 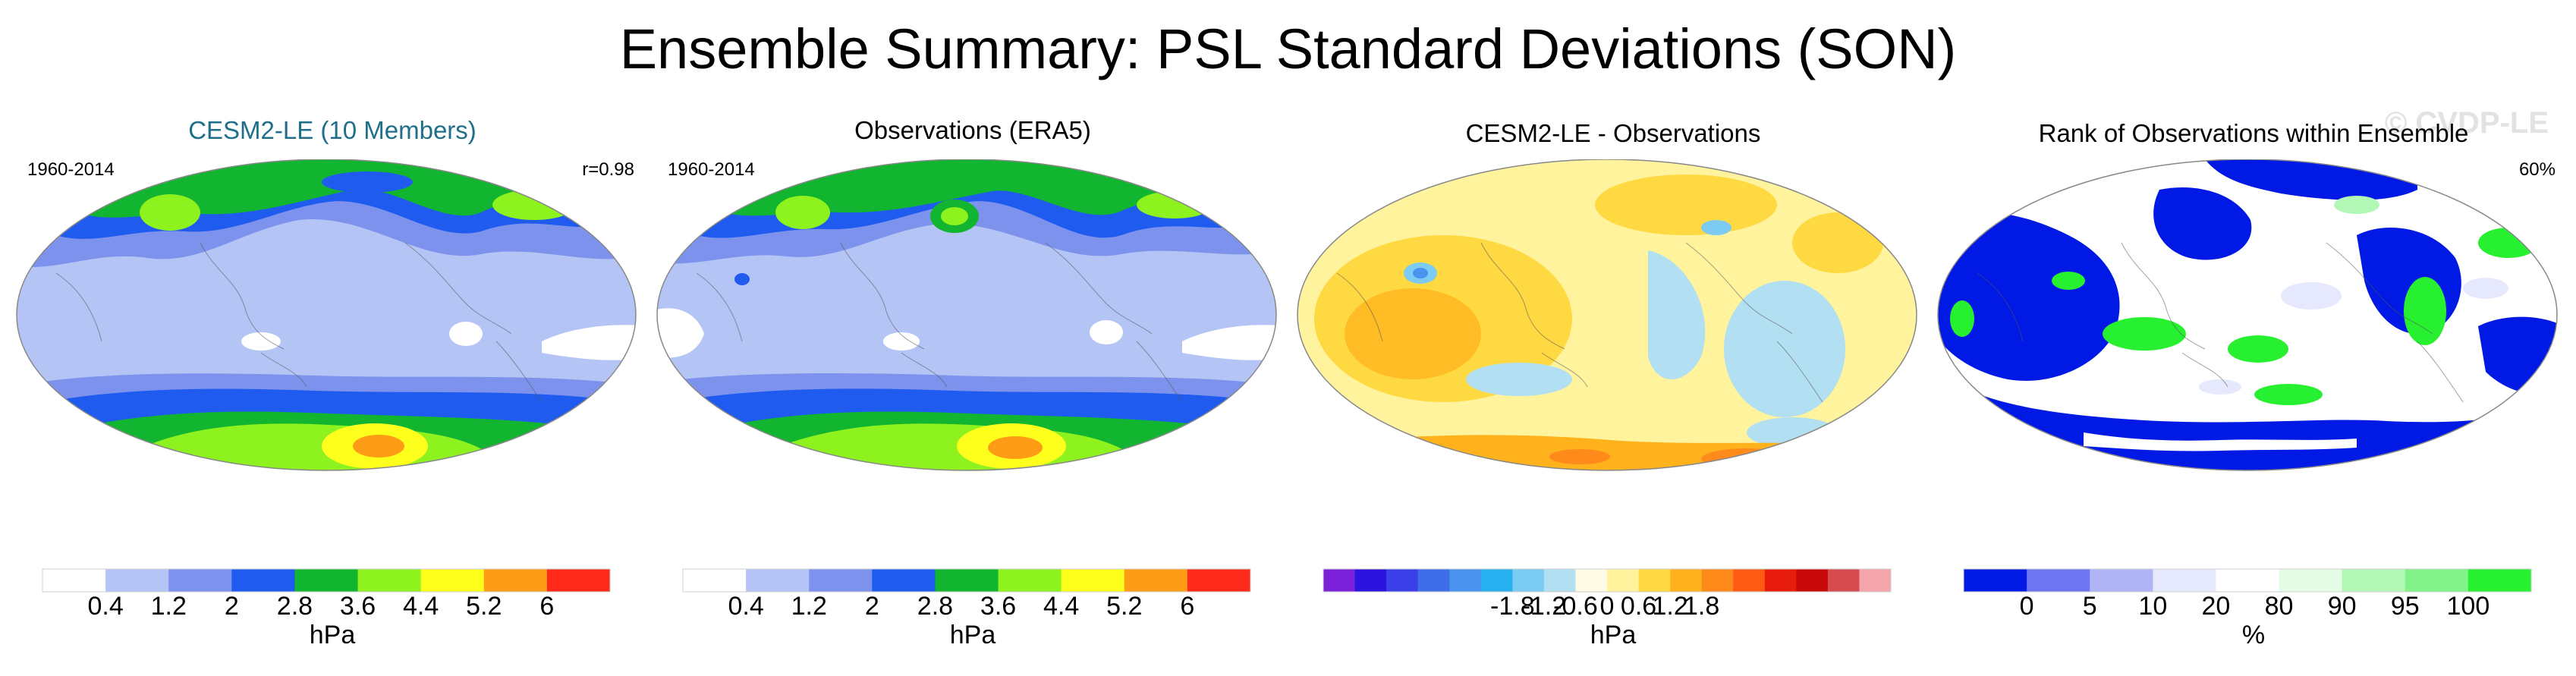 I want to click on colorbar-tick-label: 95, so click(x=2405, y=606).